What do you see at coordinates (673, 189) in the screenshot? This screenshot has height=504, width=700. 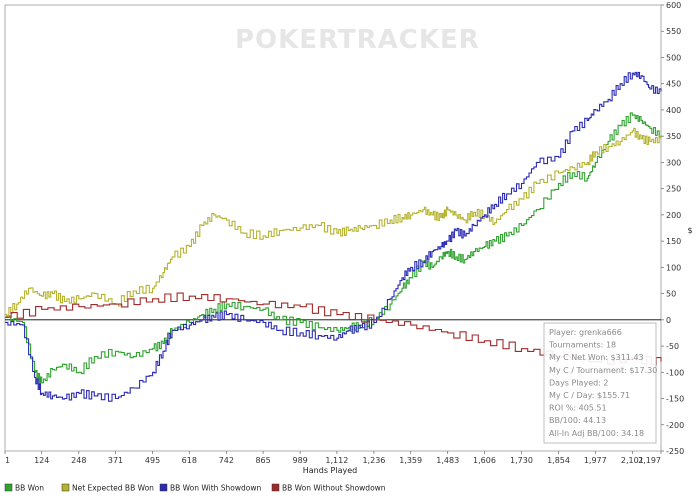 I see `y-tick-label: 250` at bounding box center [673, 189].